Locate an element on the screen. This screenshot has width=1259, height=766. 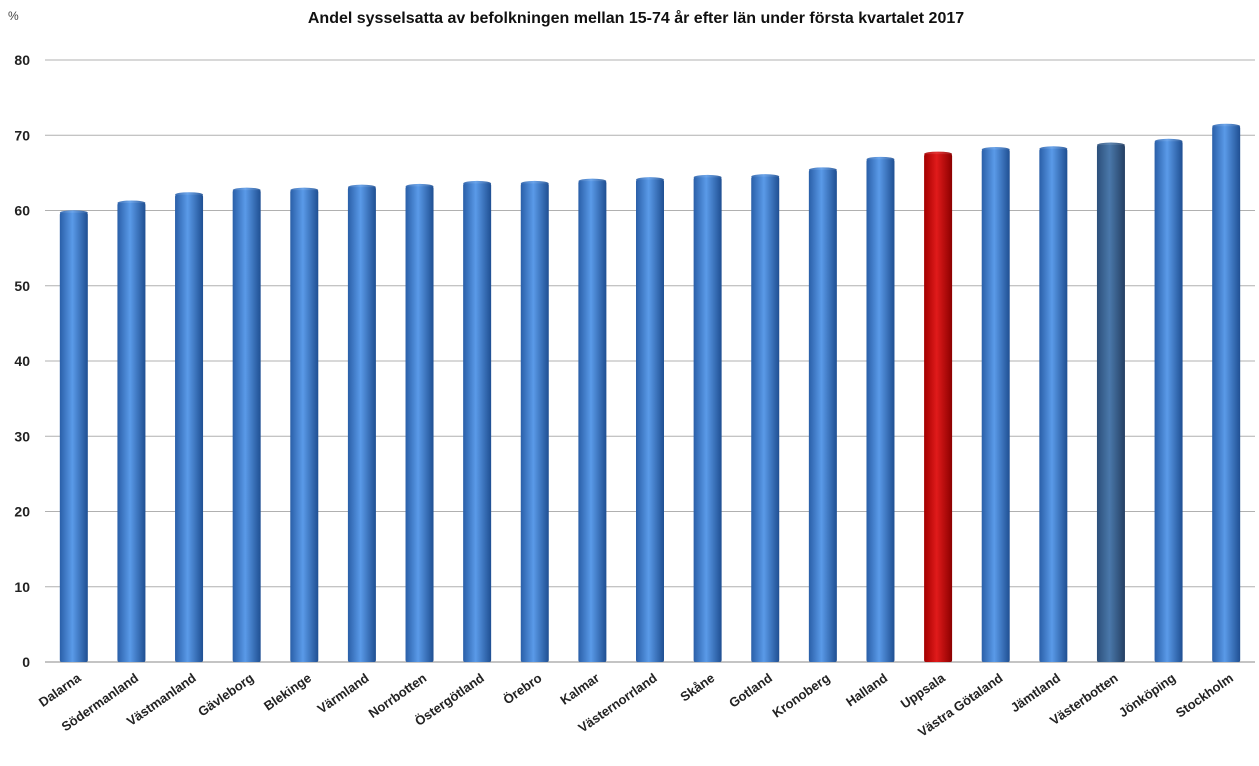
x-category-label: Blekinge is located at coordinates (287, 691).